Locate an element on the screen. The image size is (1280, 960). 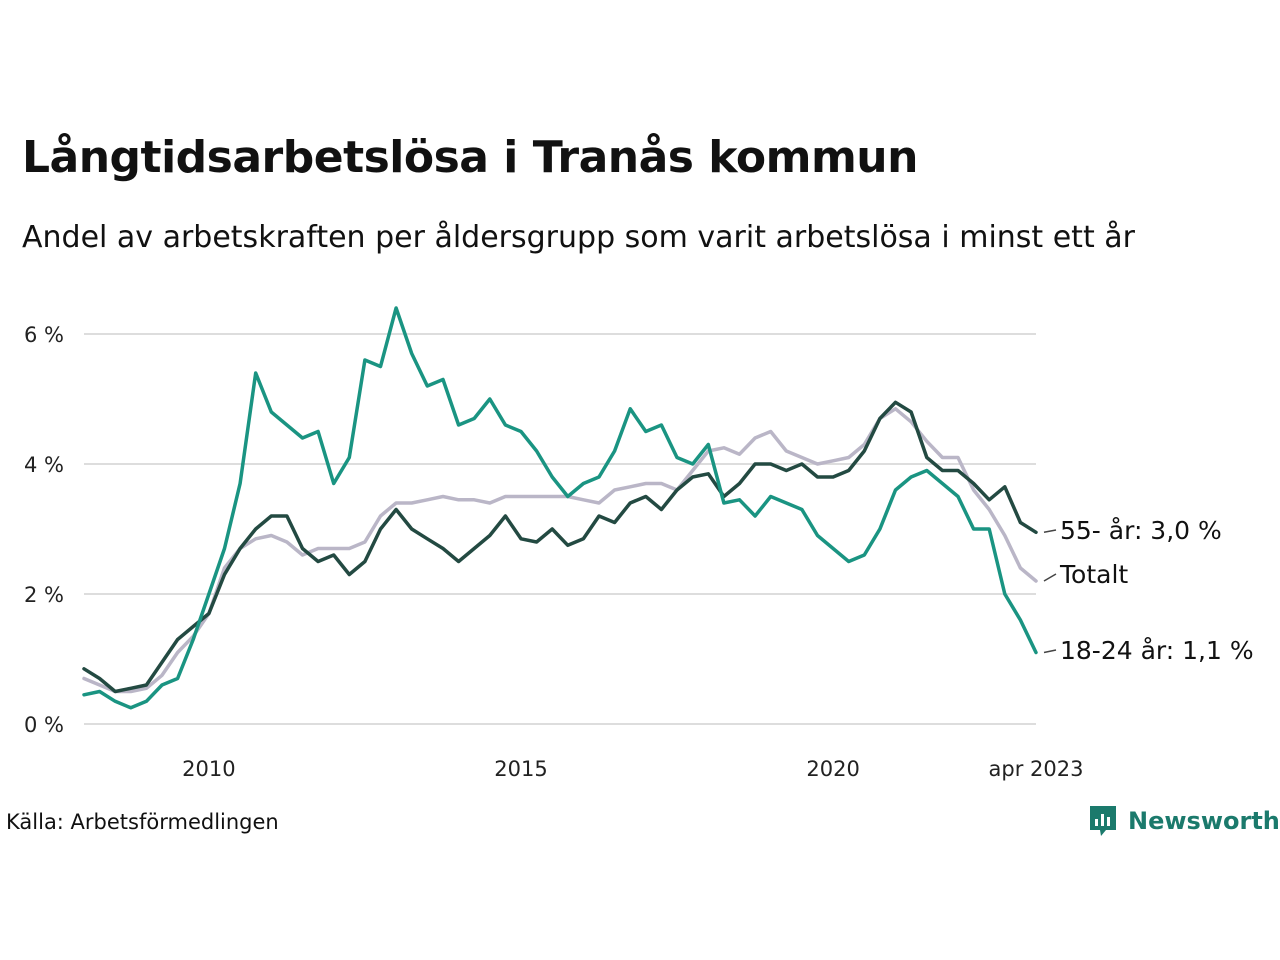
series-end-label: Totalt is located at coordinates (1093, 574).